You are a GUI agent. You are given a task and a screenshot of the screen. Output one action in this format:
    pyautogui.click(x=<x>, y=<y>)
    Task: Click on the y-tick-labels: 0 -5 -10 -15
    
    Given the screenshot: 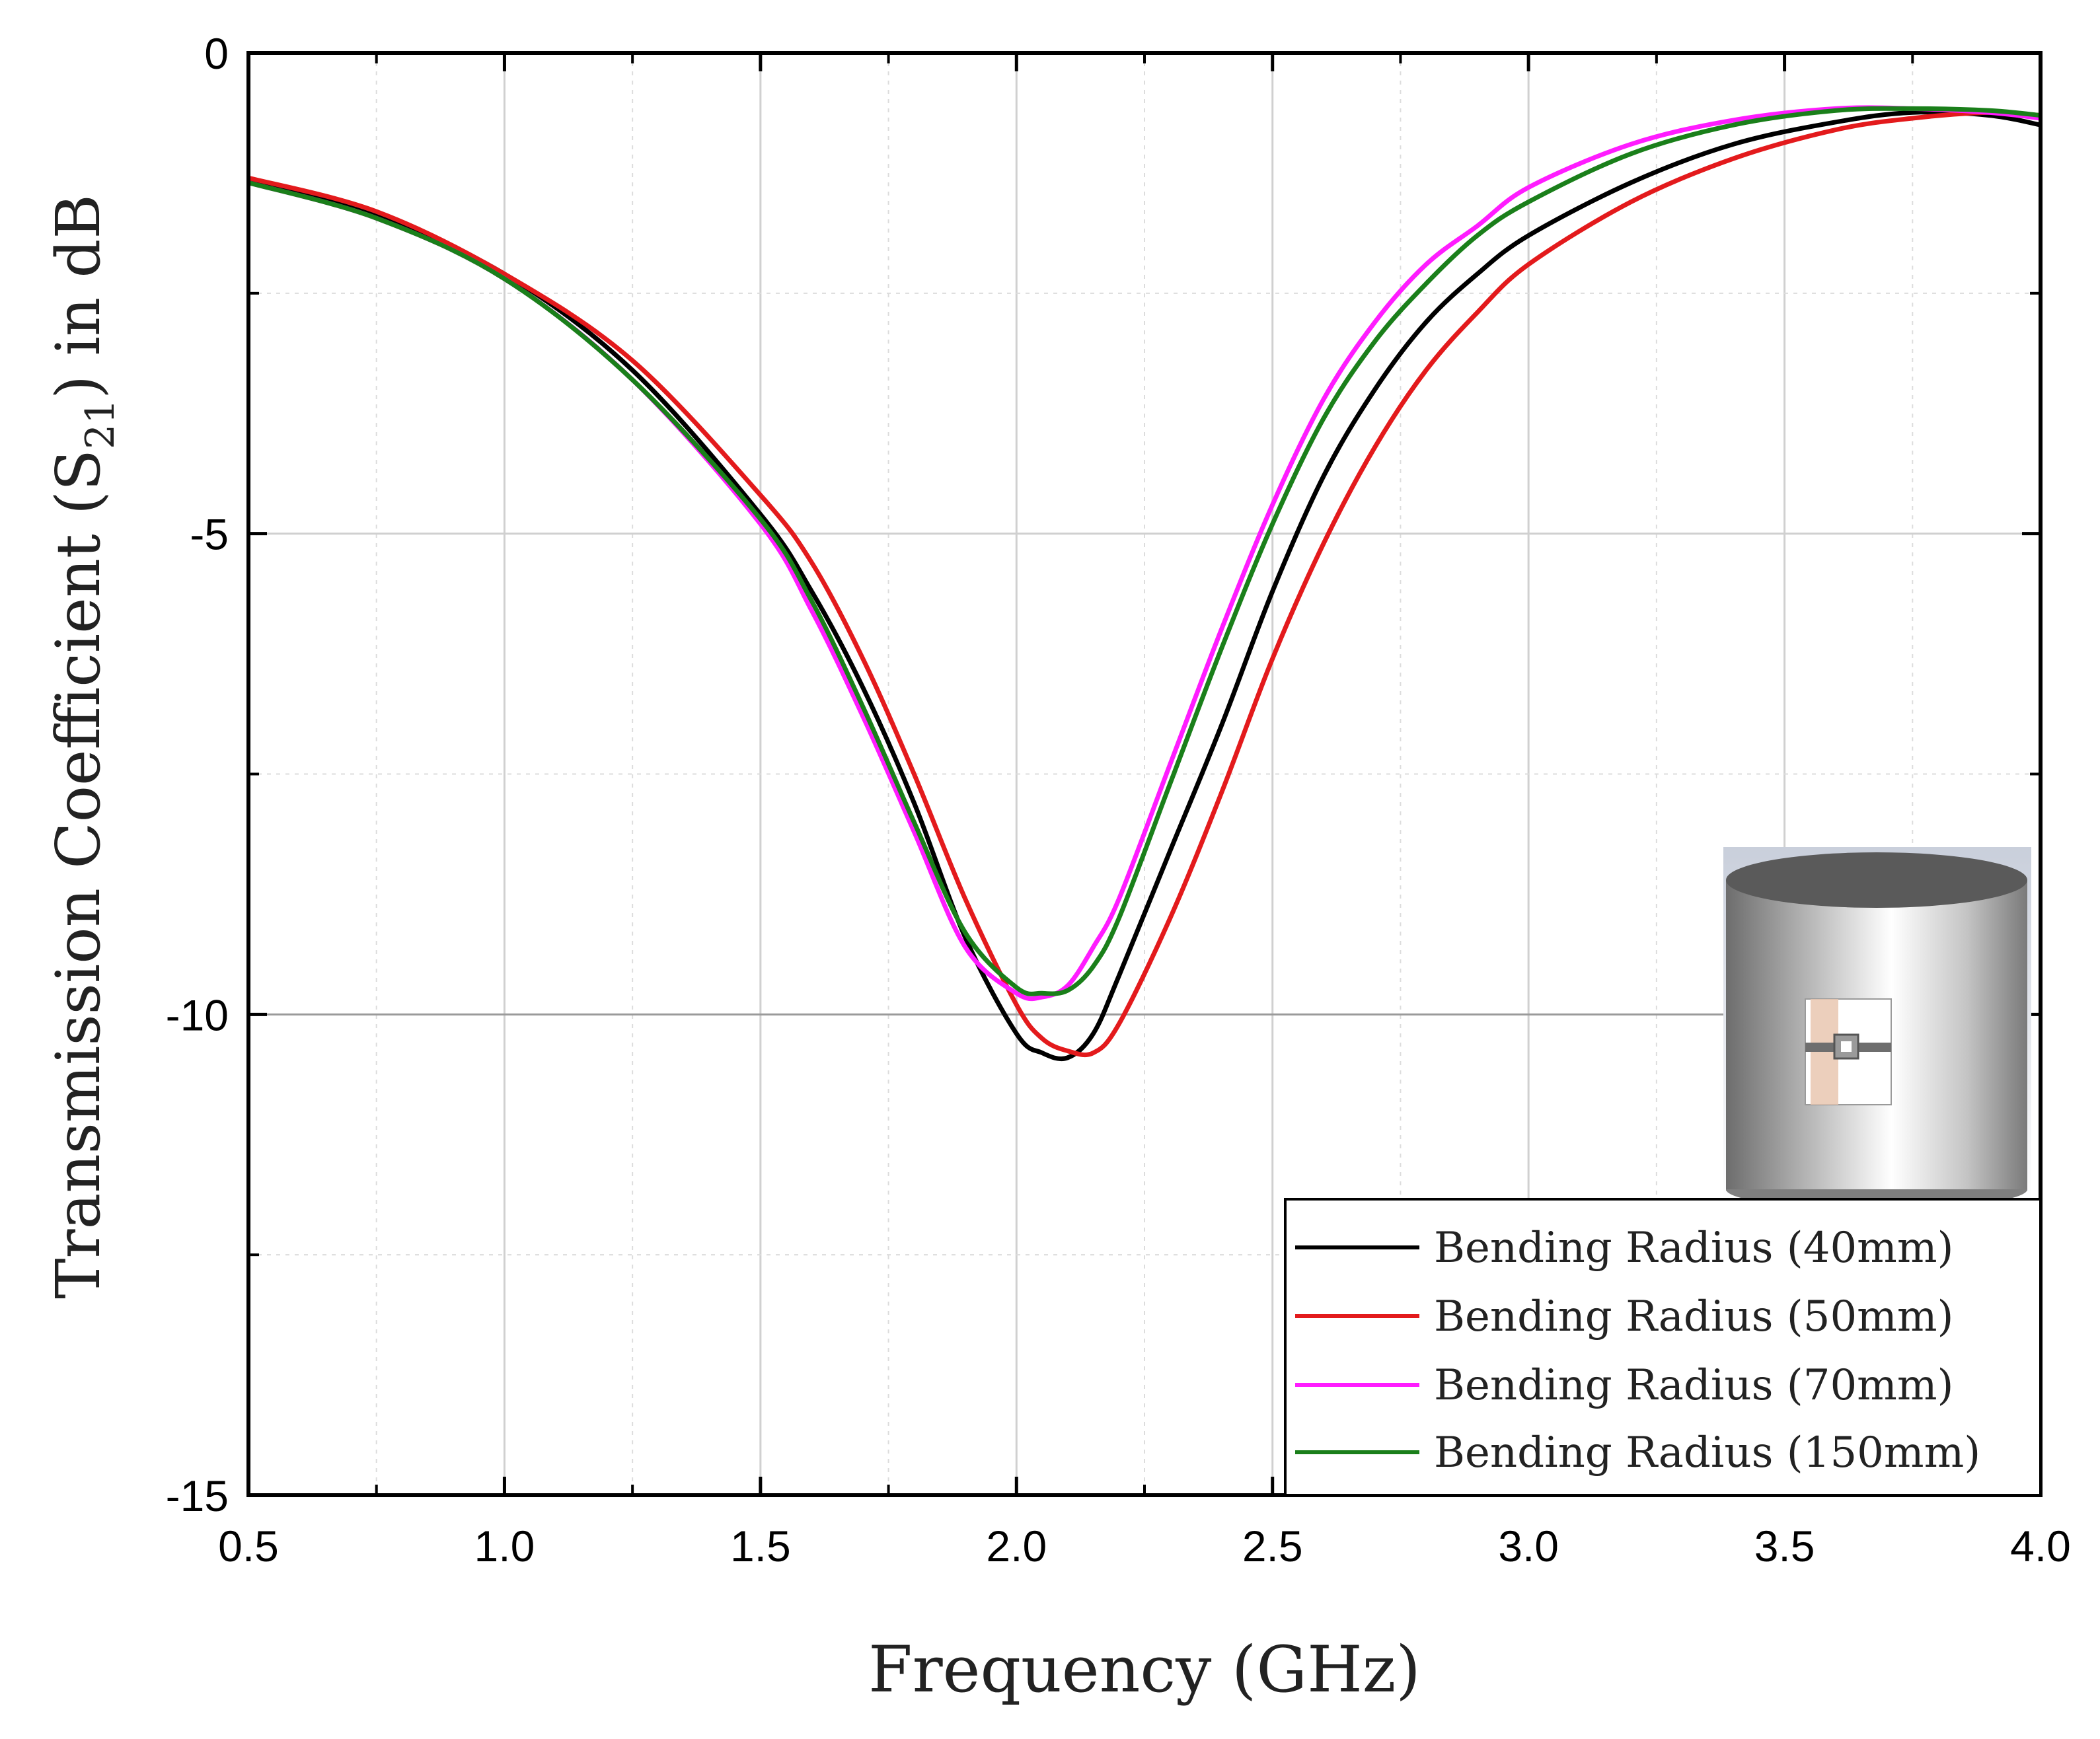 What is the action you would take?
    pyautogui.click(x=197, y=774)
    